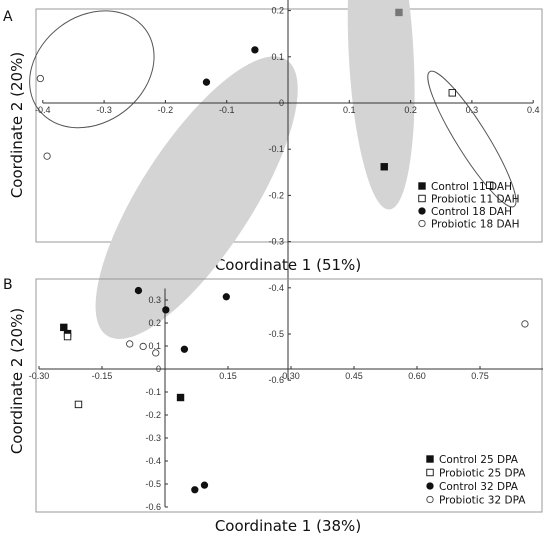 Image resolution: width=550 pixels, height=544 pixels. Describe the element at coordinates (227, 110) in the screenshot. I see `x-tick-label: -0.1` at that location.